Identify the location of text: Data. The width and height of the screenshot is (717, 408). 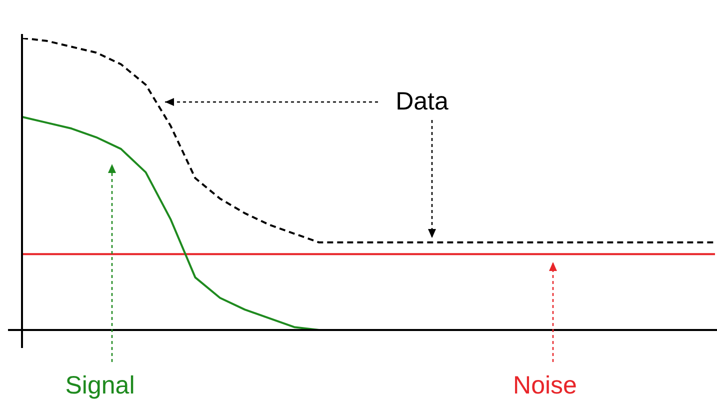
(422, 102).